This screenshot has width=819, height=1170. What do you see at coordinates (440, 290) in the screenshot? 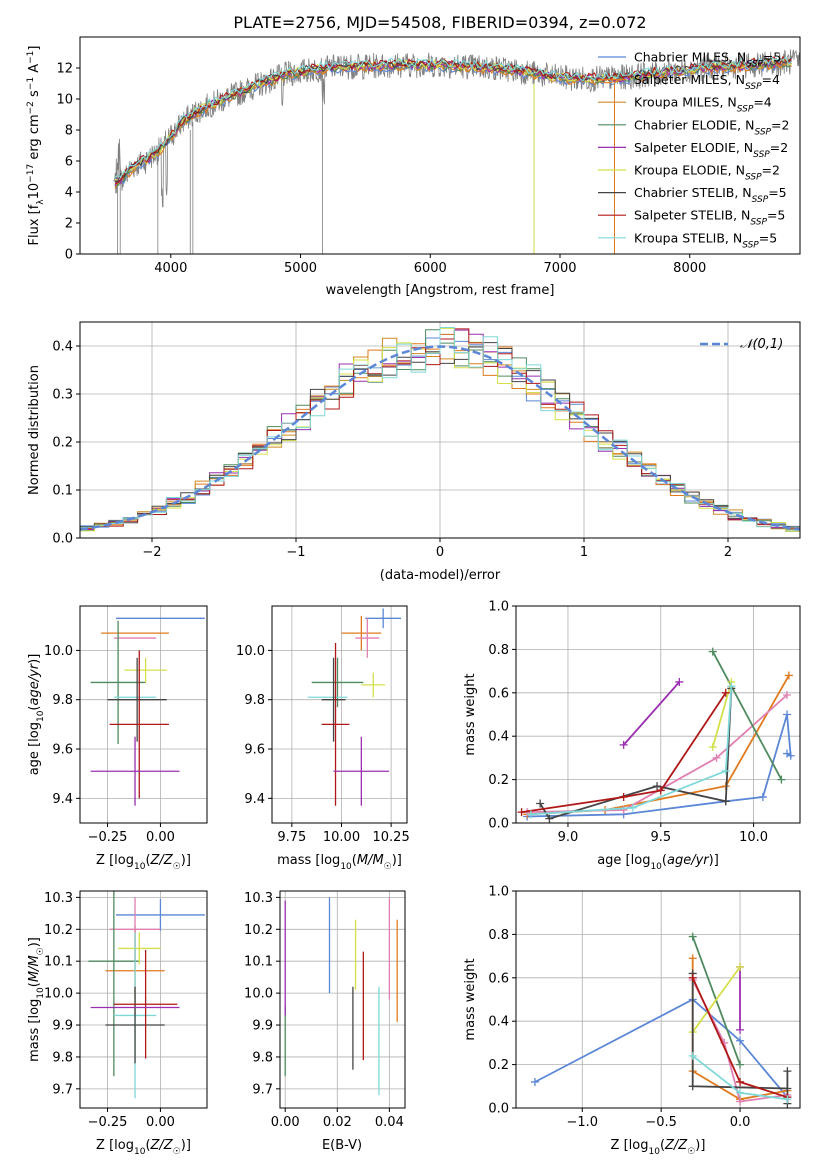
I see `x-axis-label: wavelength [Angstrom, rest frame]` at bounding box center [440, 290].